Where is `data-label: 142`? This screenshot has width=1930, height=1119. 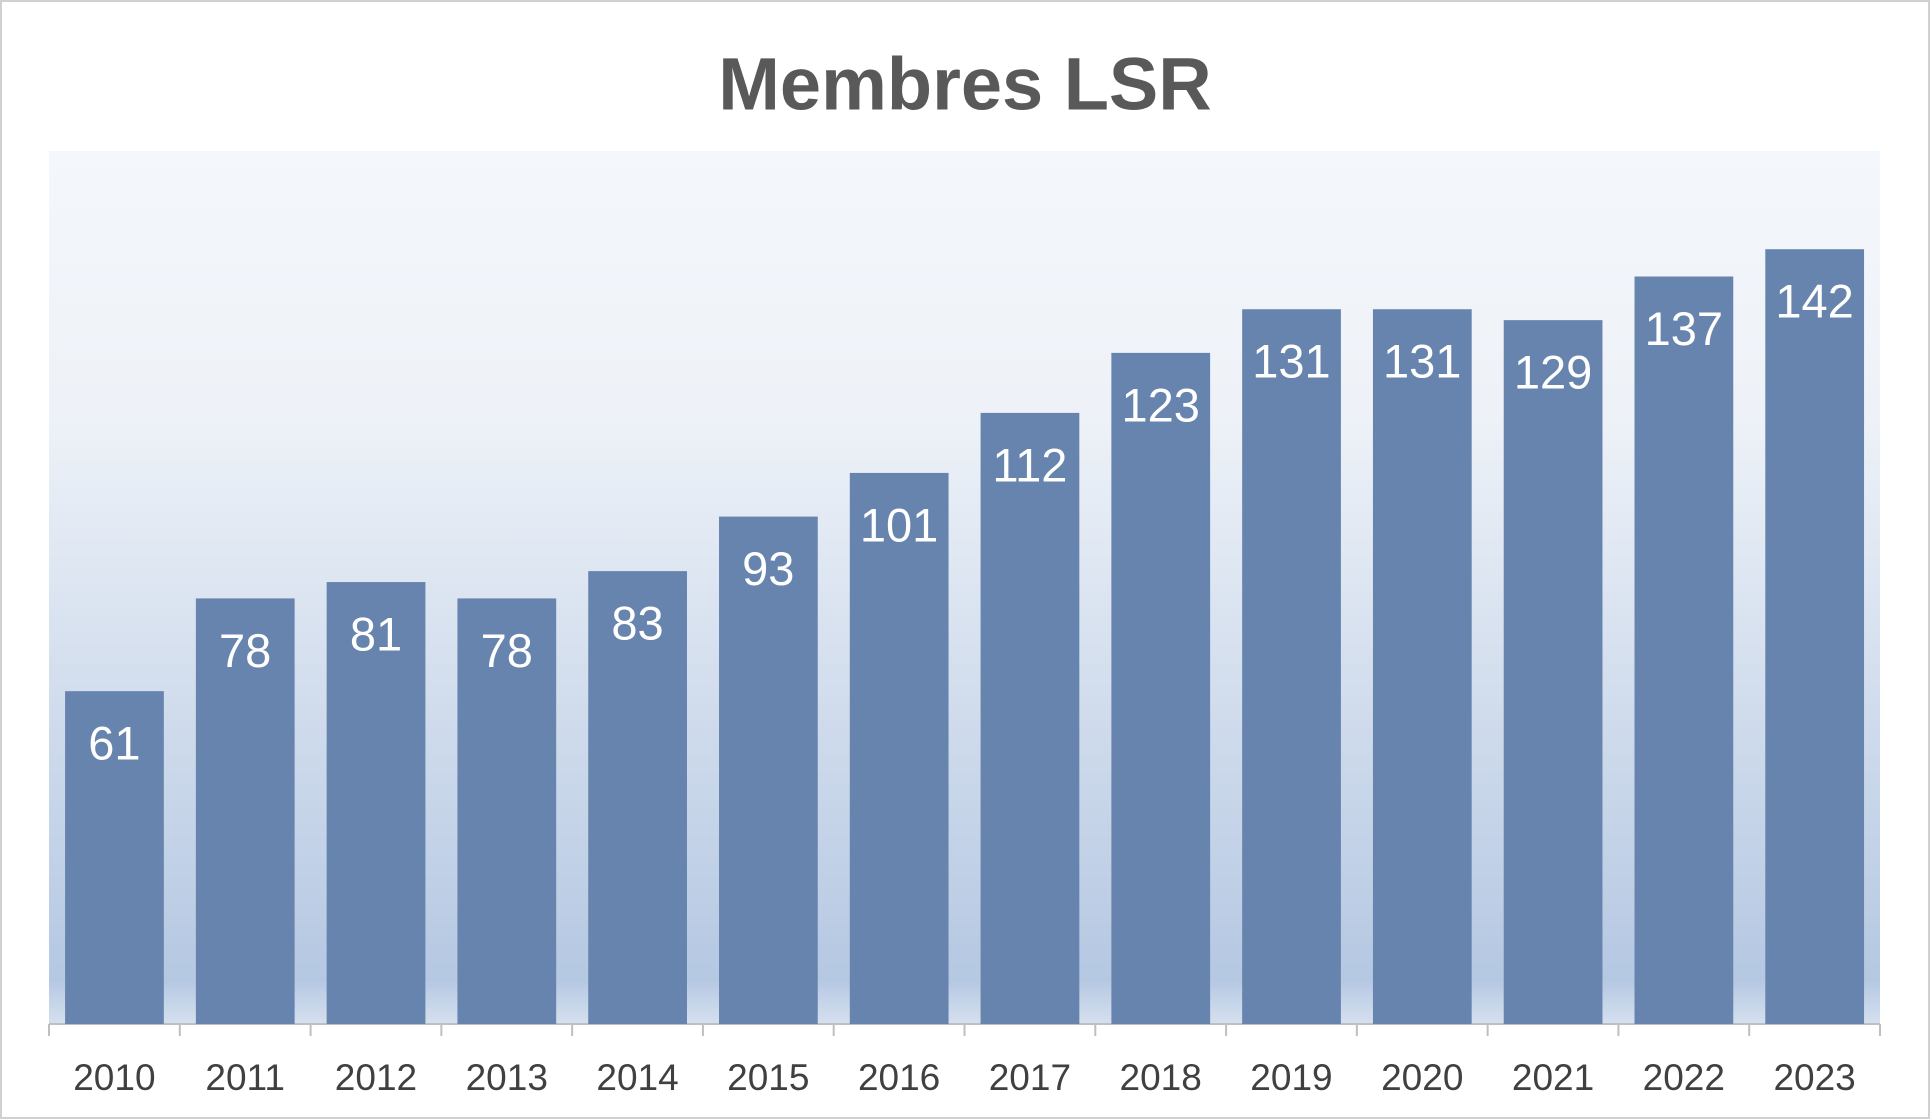 data-label: 142 is located at coordinates (1814, 301).